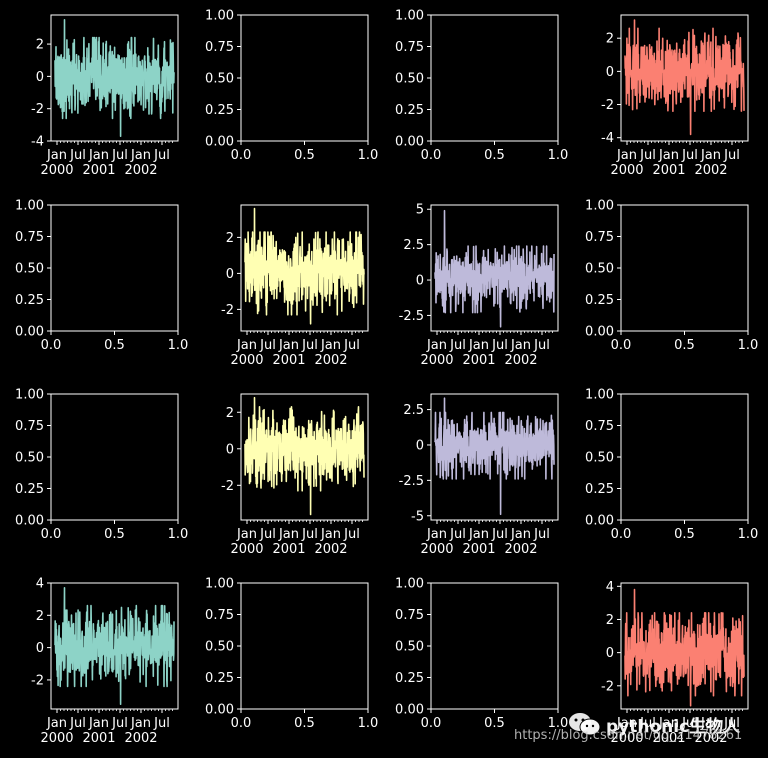  Describe the element at coordinates (417, 516) in the screenshot. I see `y-tick-label: -5` at that location.